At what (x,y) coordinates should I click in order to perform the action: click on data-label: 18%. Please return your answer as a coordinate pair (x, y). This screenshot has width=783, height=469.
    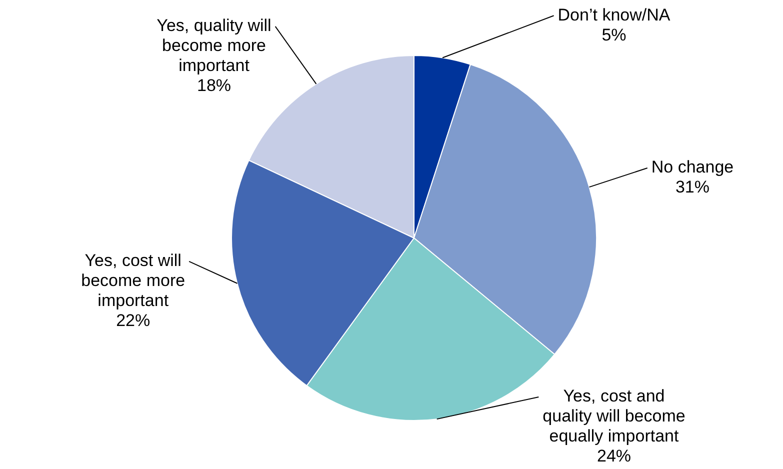
    Looking at the image, I should click on (214, 86).